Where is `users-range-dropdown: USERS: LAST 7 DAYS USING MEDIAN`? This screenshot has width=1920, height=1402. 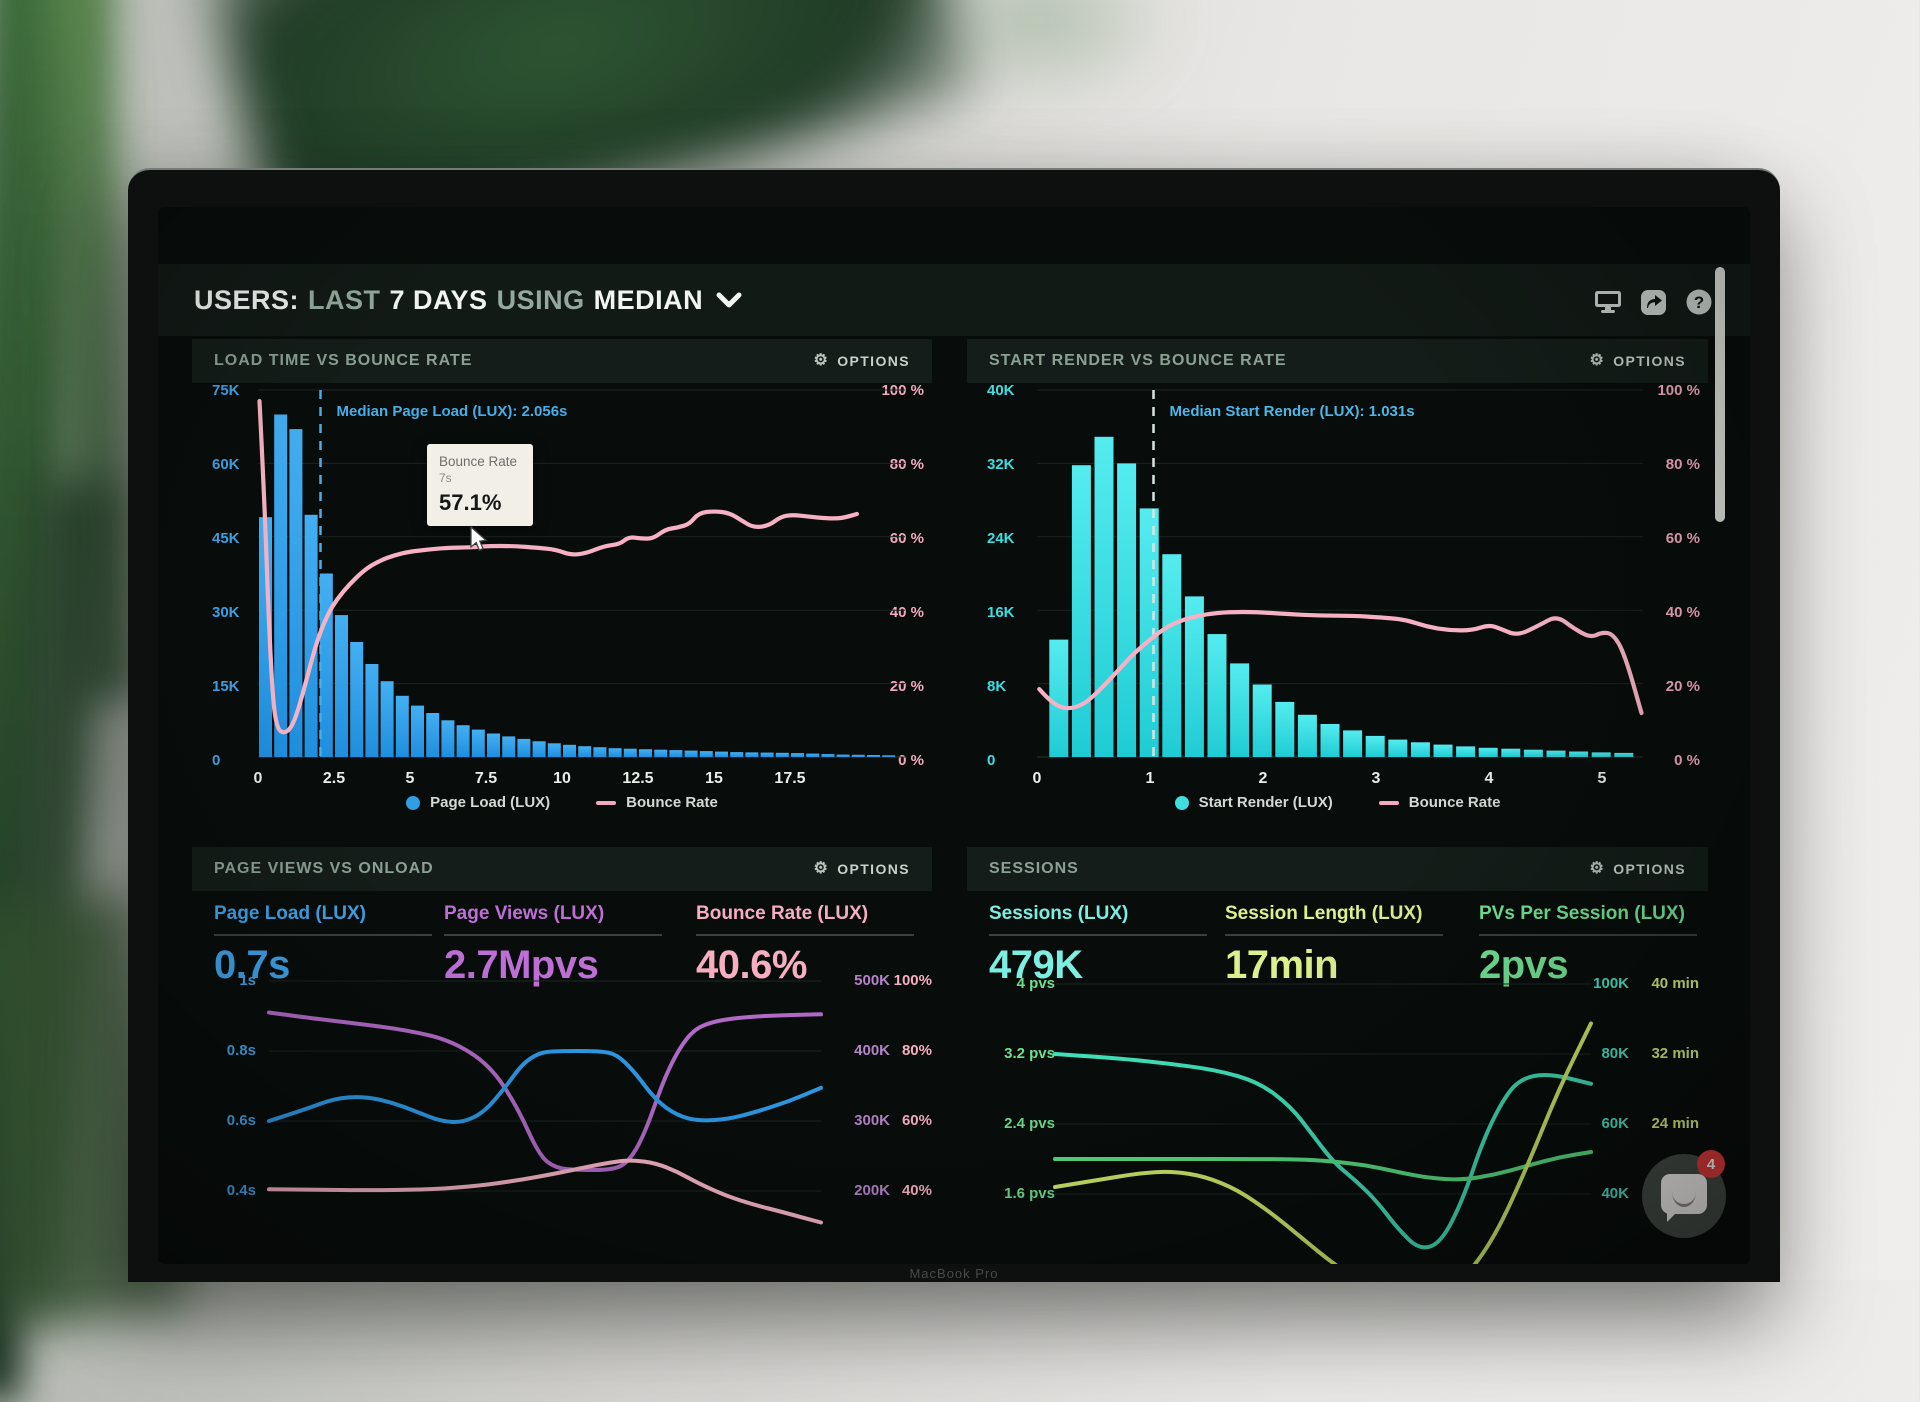
users-range-dropdown: USERS: LAST 7 DAYS USING MEDIAN is located at coordinates (468, 300).